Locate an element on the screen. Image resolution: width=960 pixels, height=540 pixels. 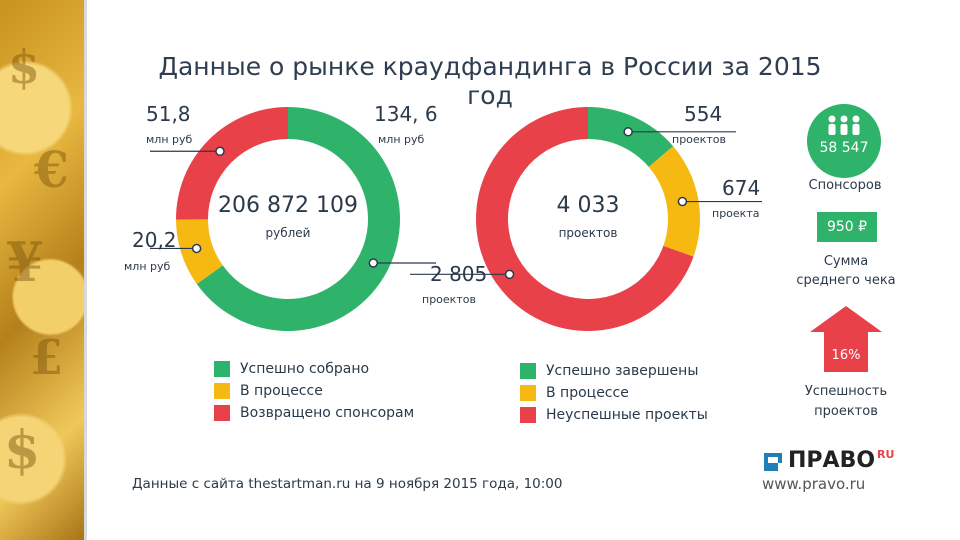
chart1-slice-red-unit: млн руб is located at coordinates (169, 139).